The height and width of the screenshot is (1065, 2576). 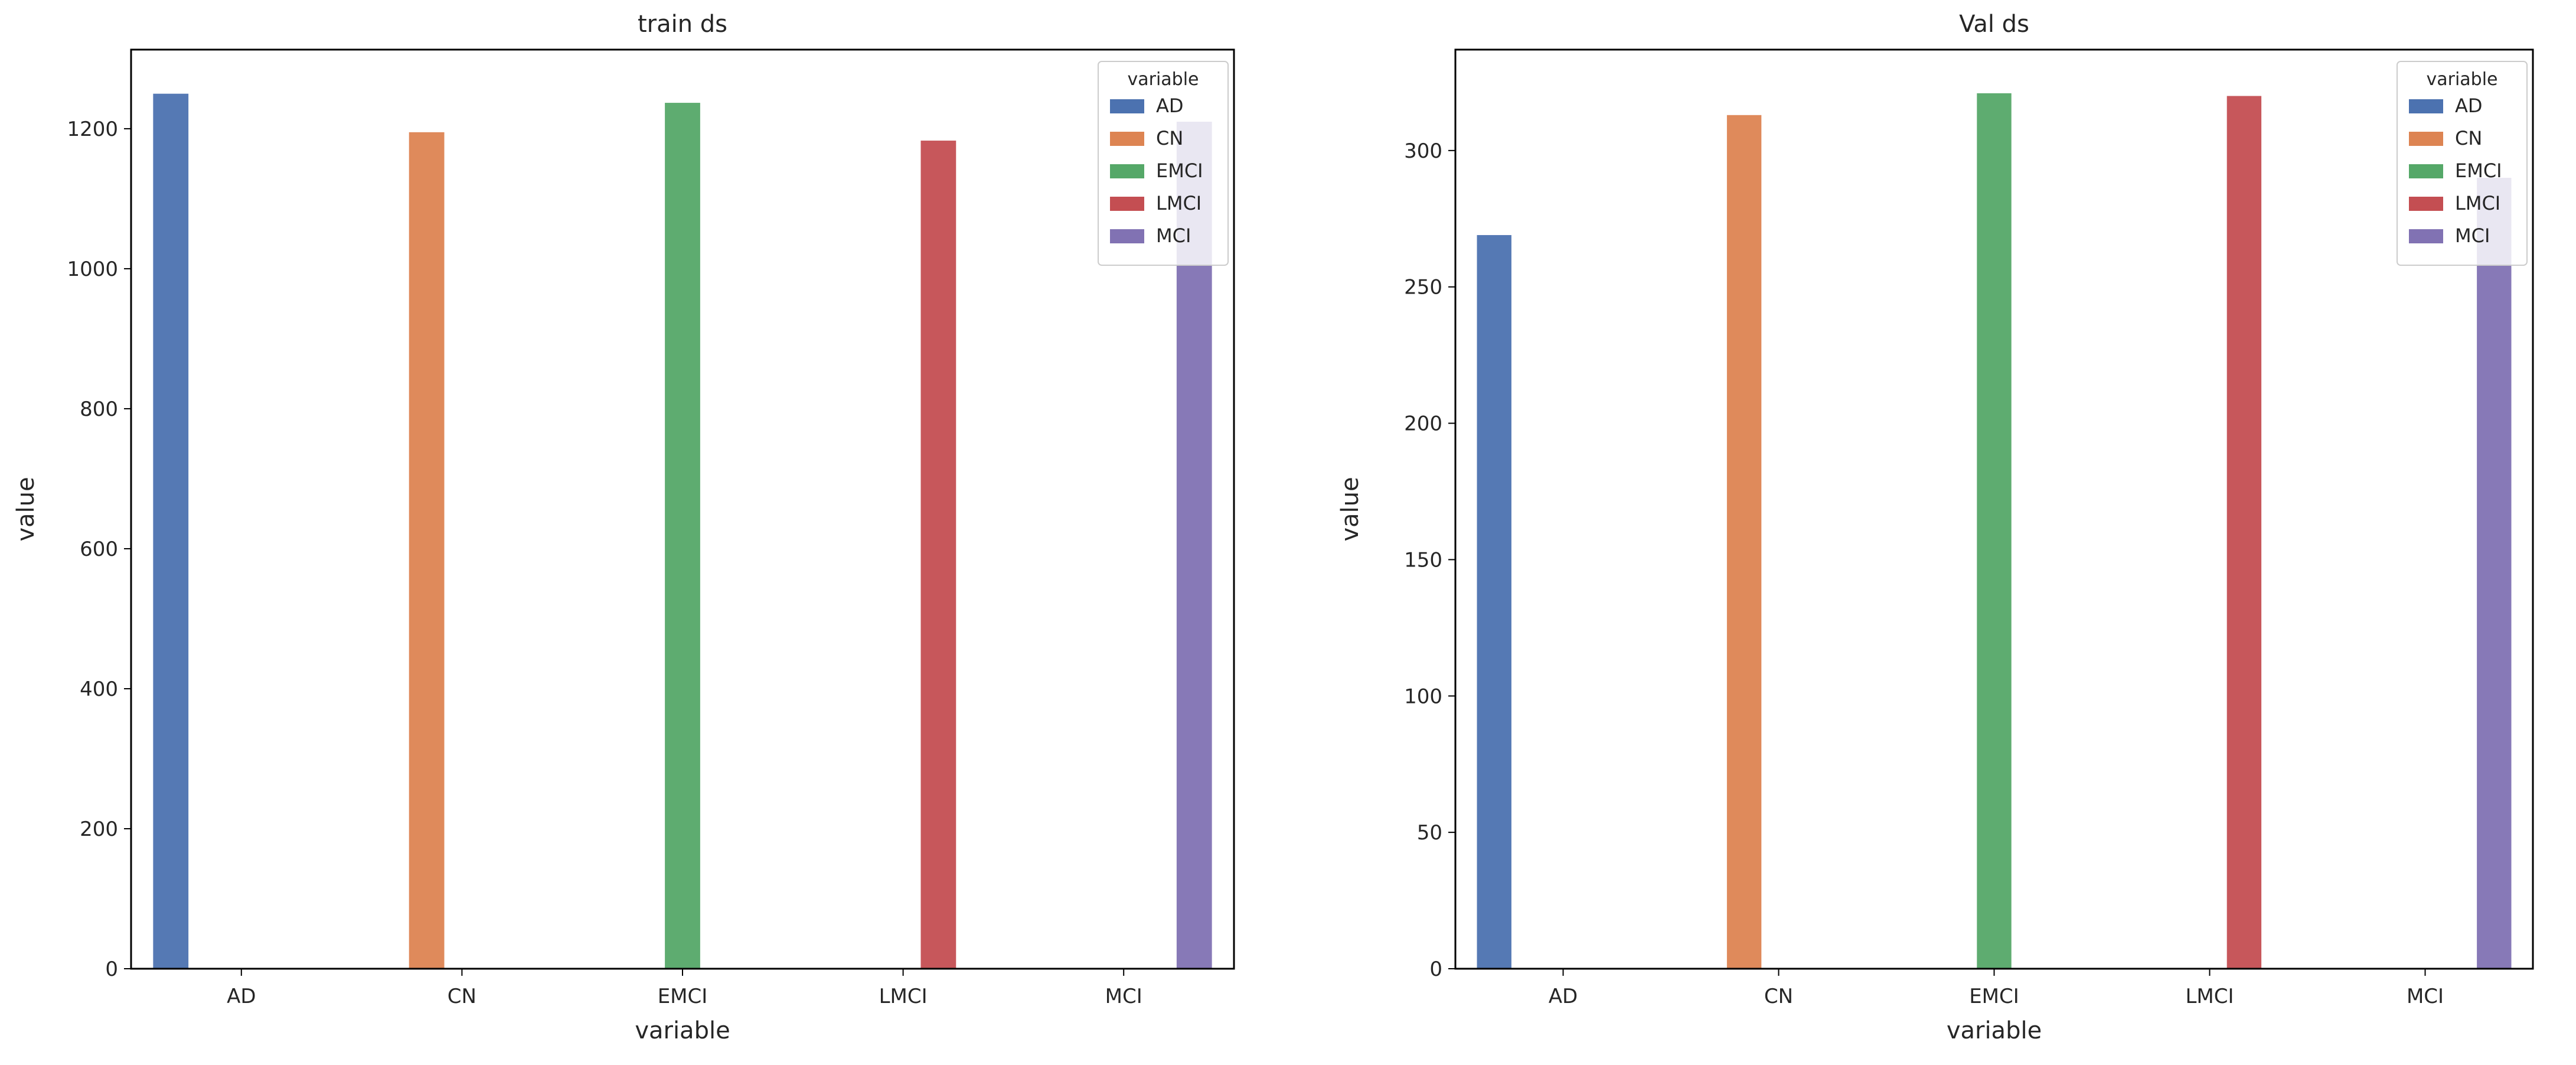 What do you see at coordinates (92, 129) in the screenshot?
I see `y-tick-label: 1200` at bounding box center [92, 129].